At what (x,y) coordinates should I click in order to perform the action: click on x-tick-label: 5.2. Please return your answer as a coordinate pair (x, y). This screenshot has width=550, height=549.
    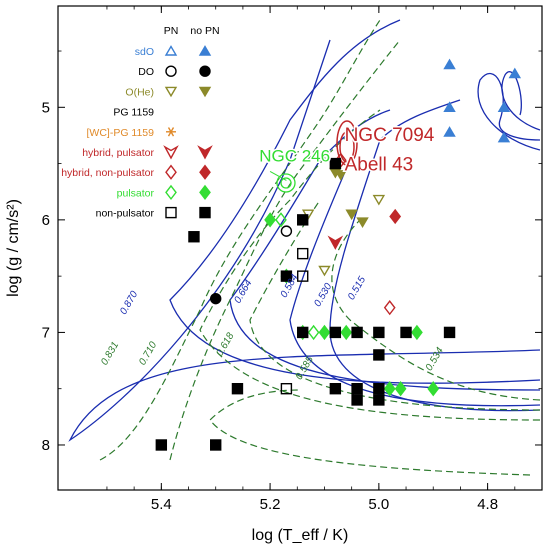
    Looking at the image, I should click on (270, 504).